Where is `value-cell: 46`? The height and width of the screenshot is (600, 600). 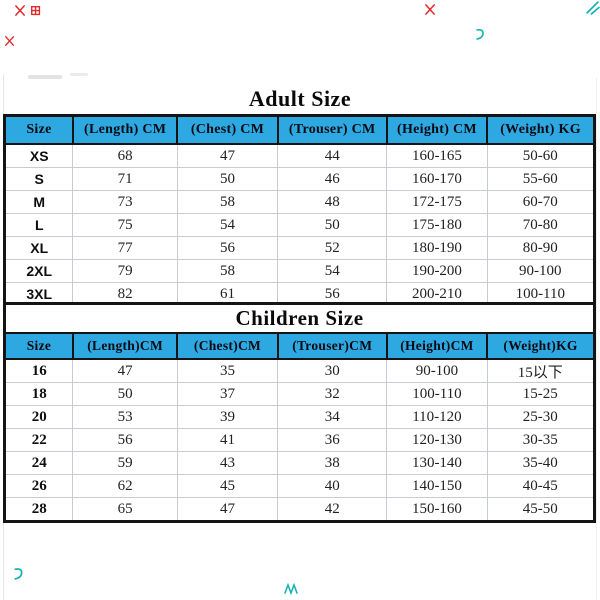 value-cell: 46 is located at coordinates (332, 179).